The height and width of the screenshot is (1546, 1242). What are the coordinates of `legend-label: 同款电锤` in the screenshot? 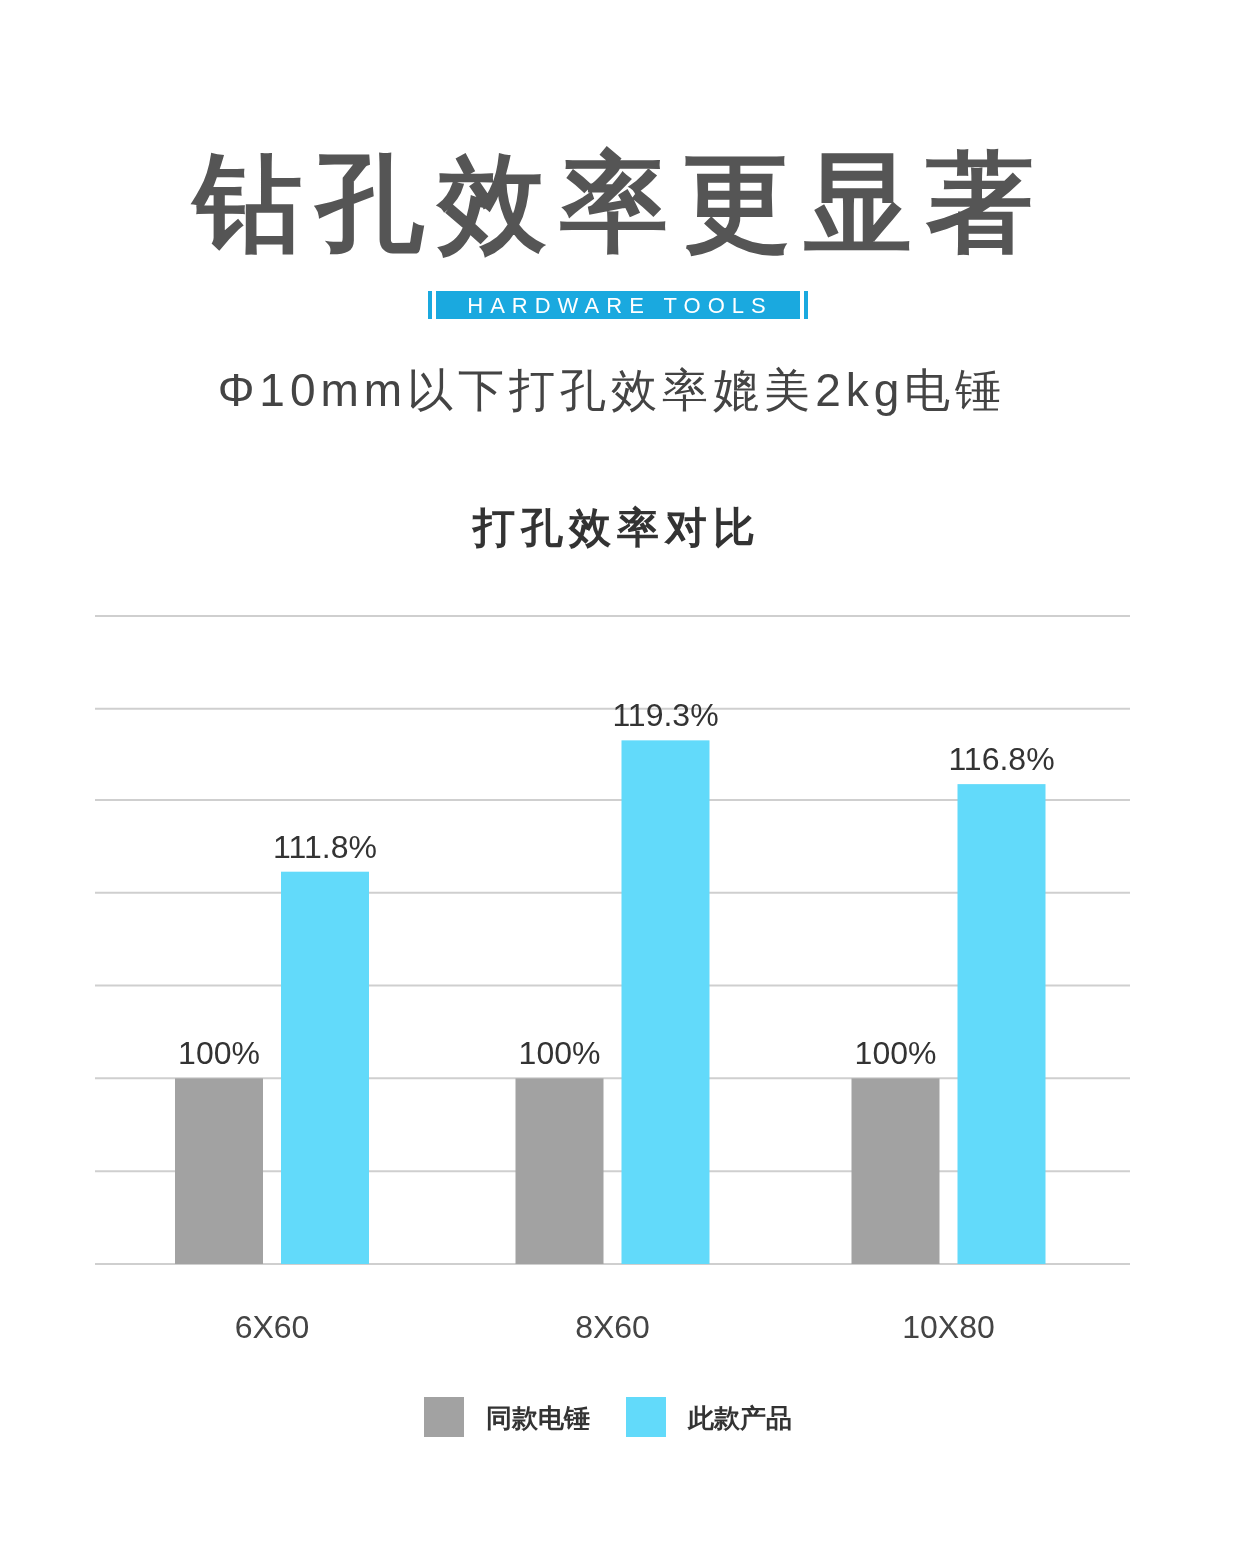 It's located at (538, 1418).